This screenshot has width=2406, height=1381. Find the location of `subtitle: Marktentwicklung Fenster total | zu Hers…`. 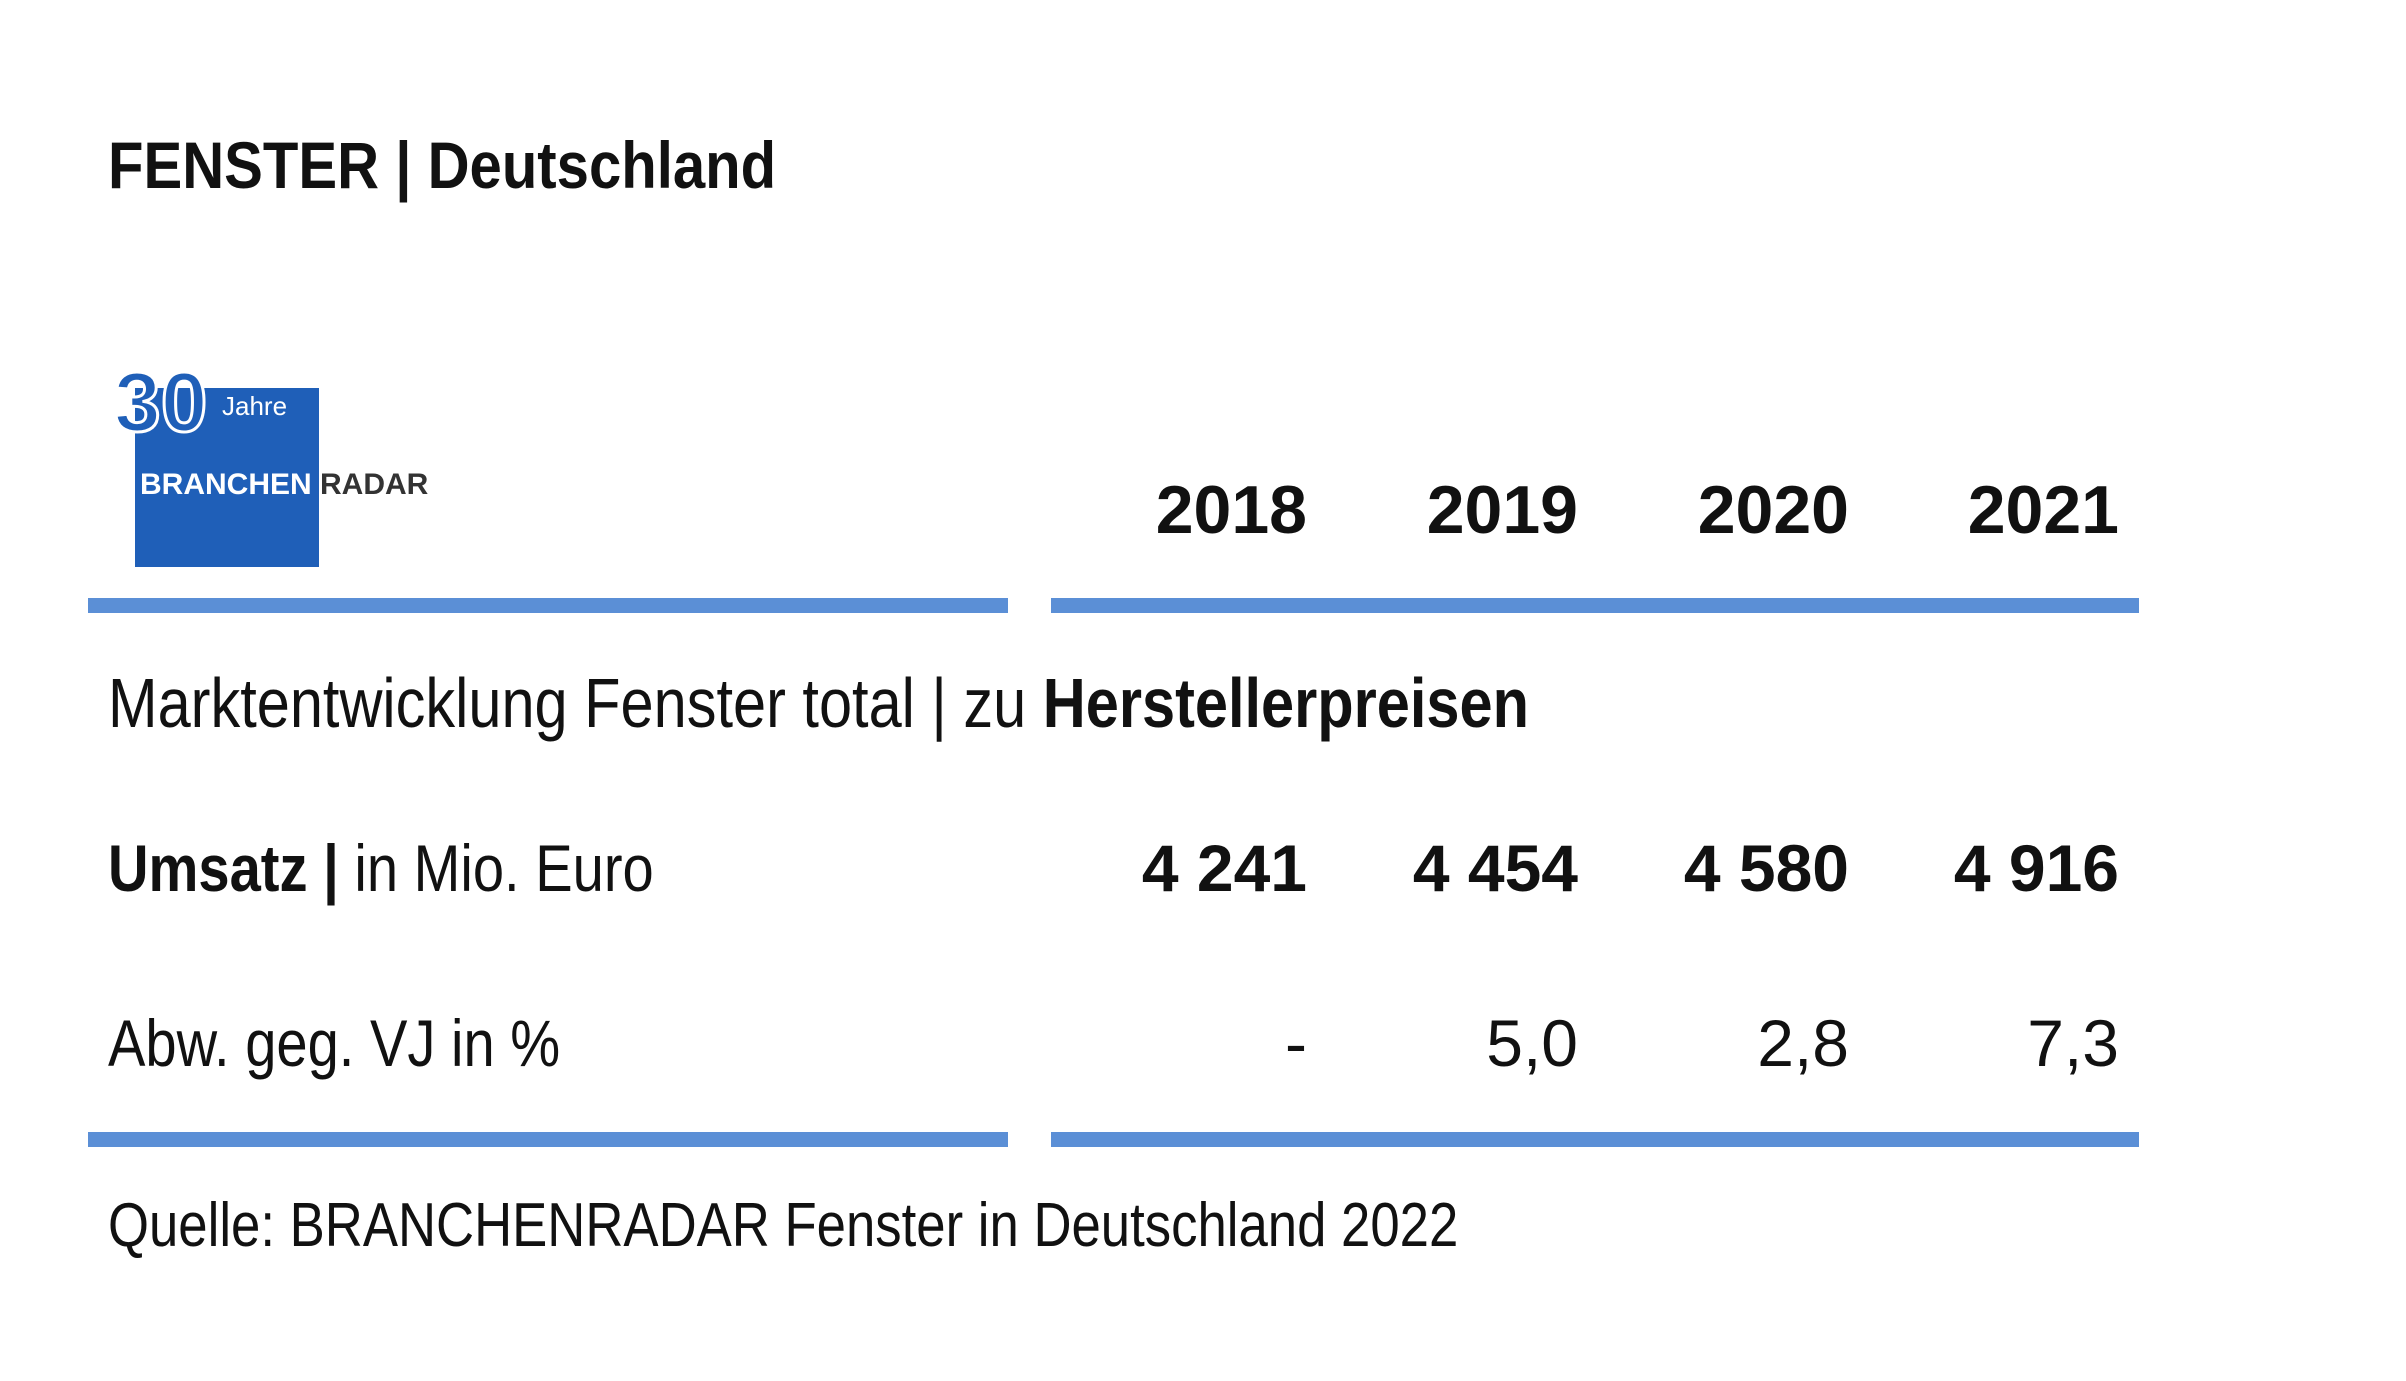

subtitle: Marktentwicklung Fenster total | zu Hers… is located at coordinates (818, 703).